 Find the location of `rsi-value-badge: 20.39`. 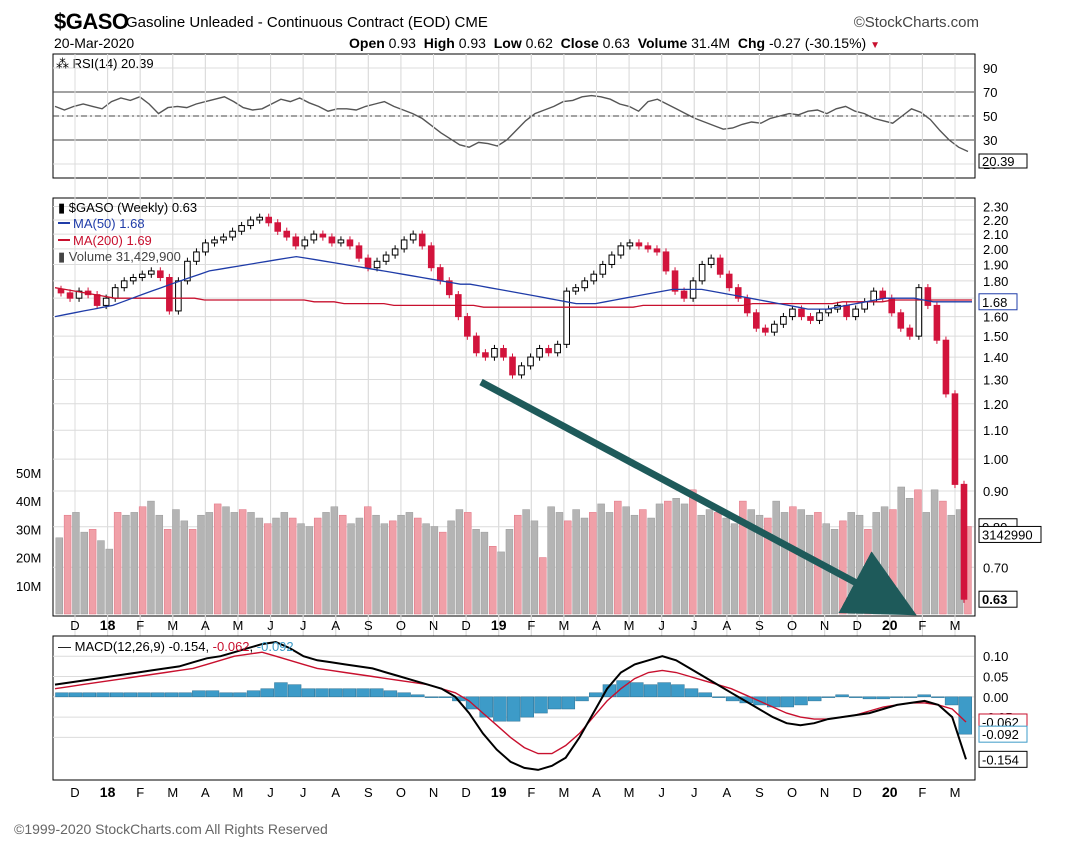

rsi-value-badge: 20.39 is located at coordinates (1003, 161).